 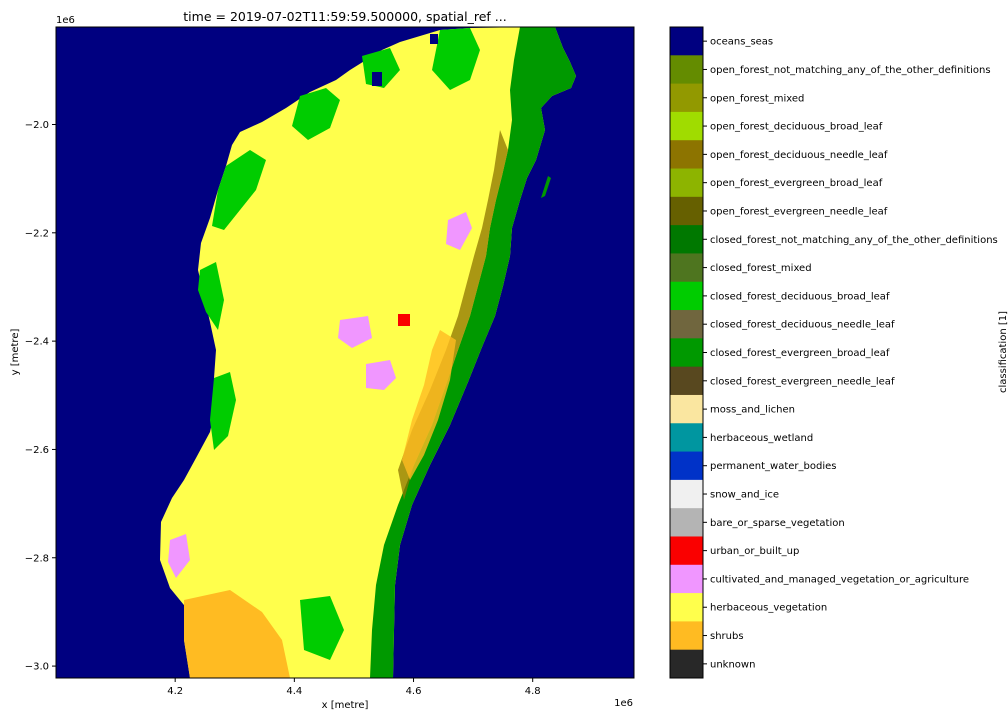 What do you see at coordinates (65, 20) in the screenshot?
I see `y-axis-offset: 1e6` at bounding box center [65, 20].